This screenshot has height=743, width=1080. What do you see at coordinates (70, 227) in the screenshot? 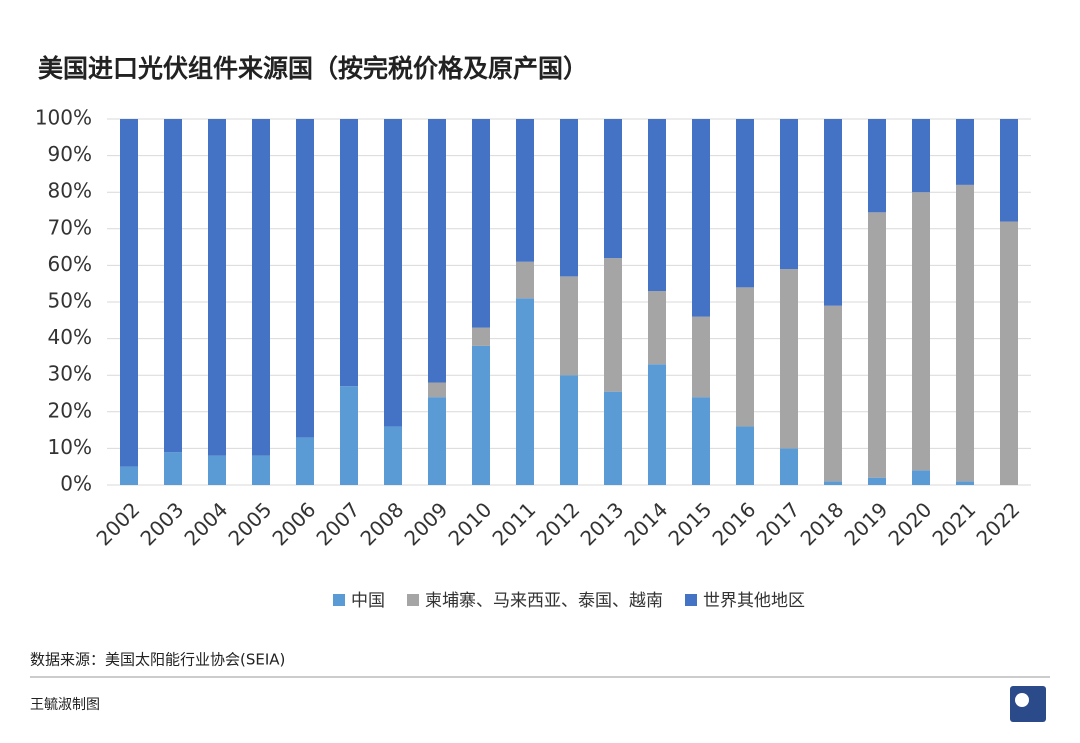
I see `y-tick-label: 70%` at bounding box center [70, 227].